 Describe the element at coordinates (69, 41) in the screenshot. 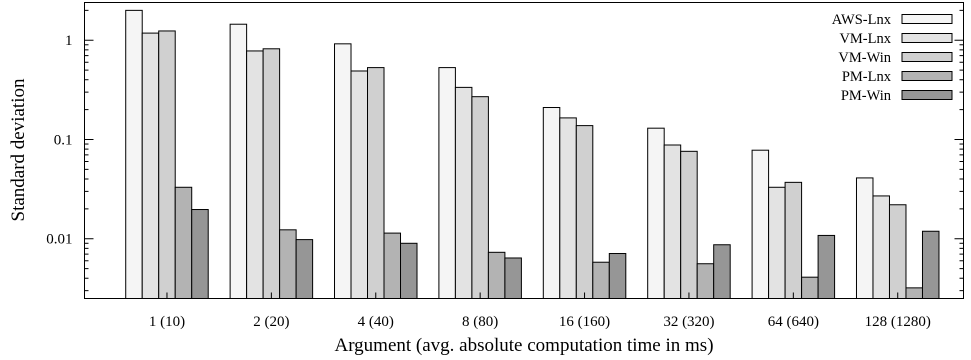

I see `y-tick-label: 1` at that location.